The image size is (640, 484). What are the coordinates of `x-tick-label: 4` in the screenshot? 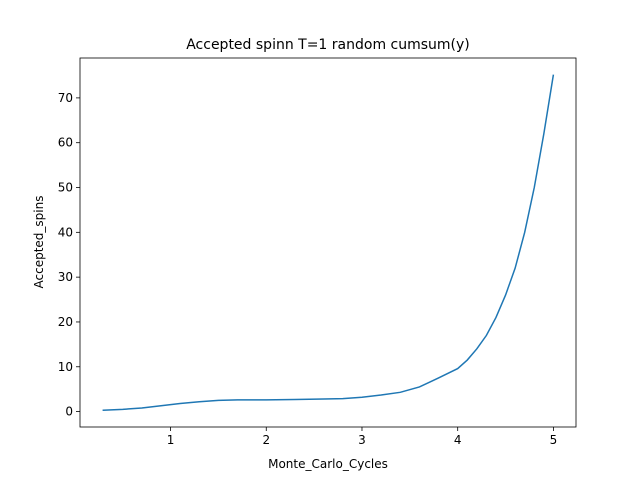 It's located at (458, 440).